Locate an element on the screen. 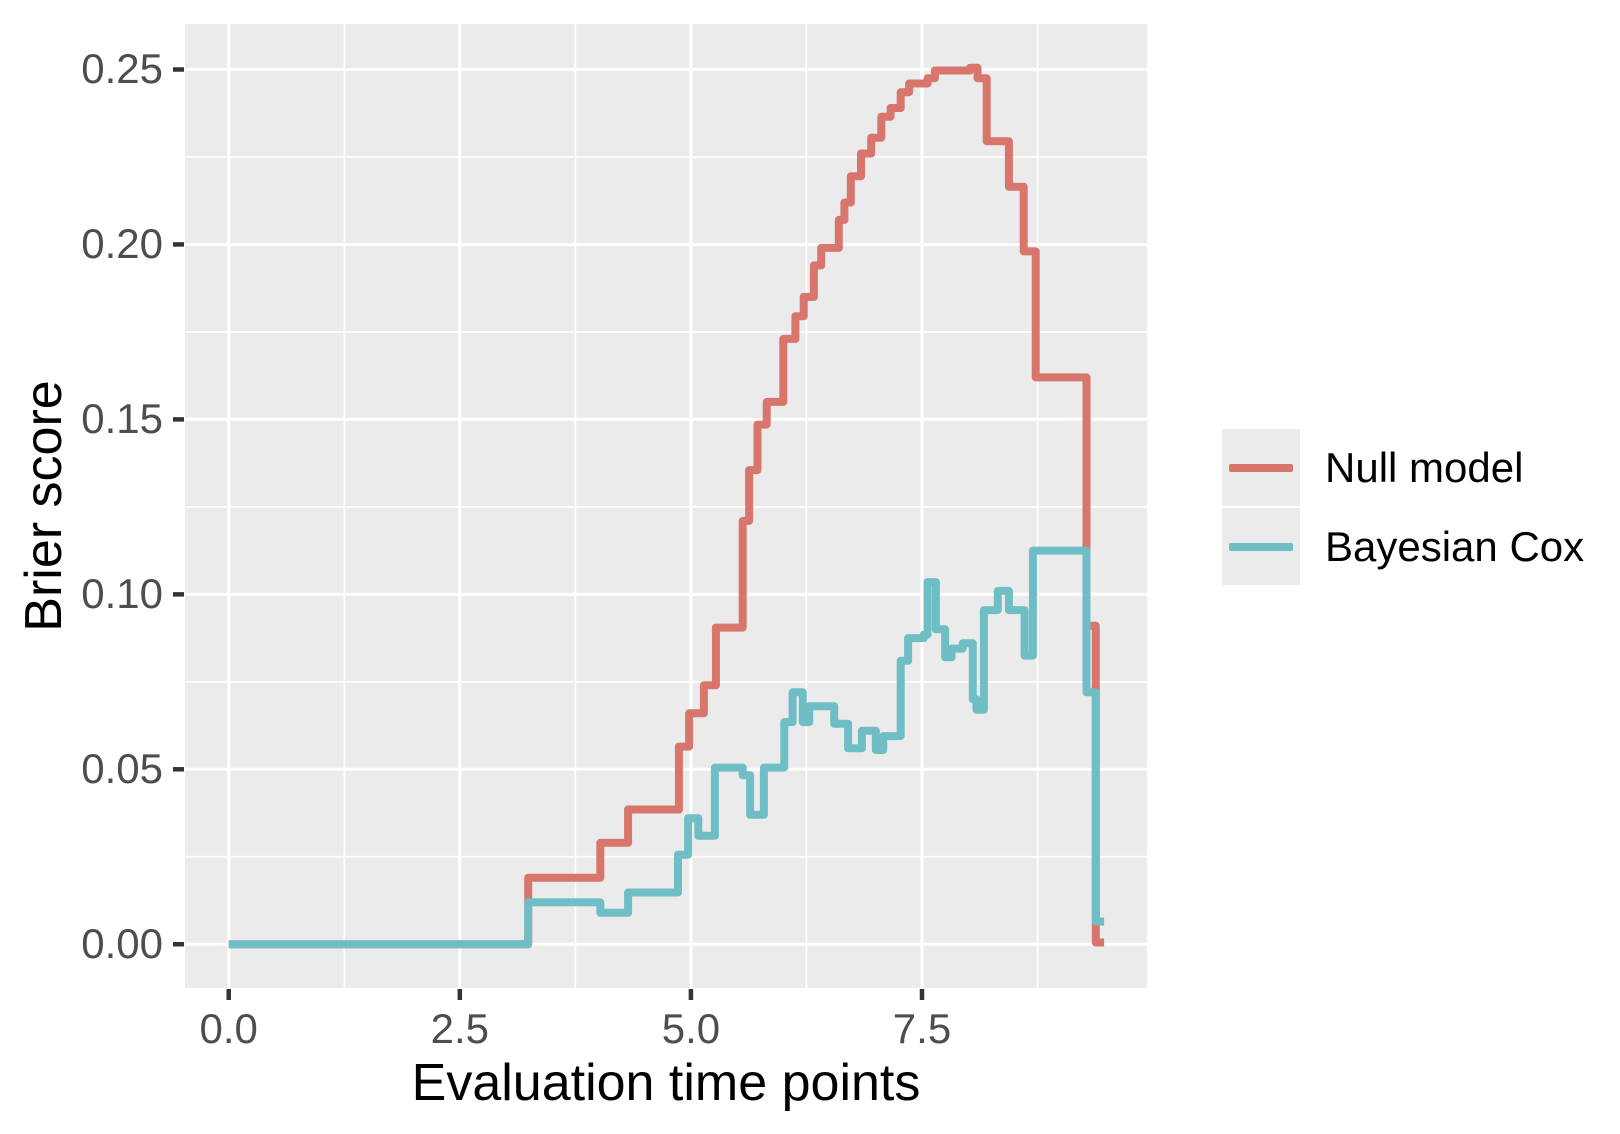  x-axis-title: Evaluation time points is located at coordinates (666, 1083).